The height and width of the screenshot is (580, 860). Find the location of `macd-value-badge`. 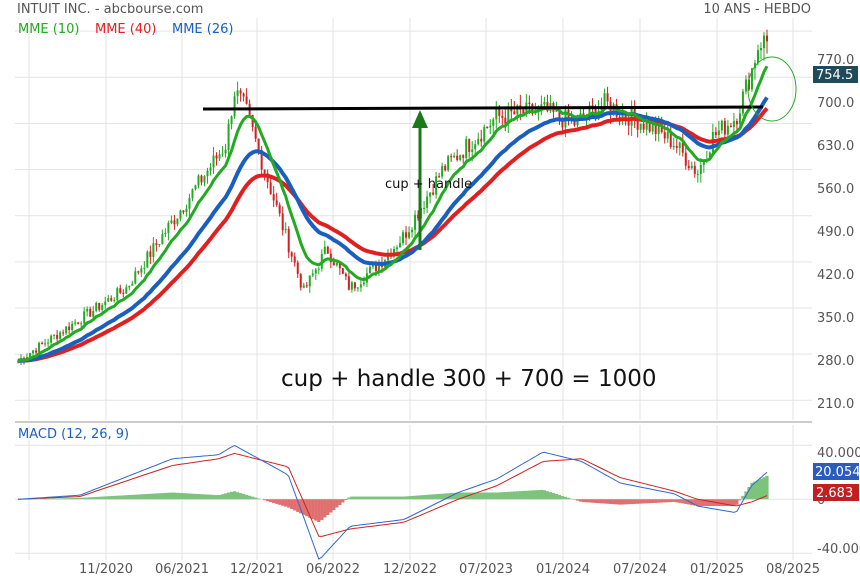

macd-value-badge is located at coordinates (836, 471).